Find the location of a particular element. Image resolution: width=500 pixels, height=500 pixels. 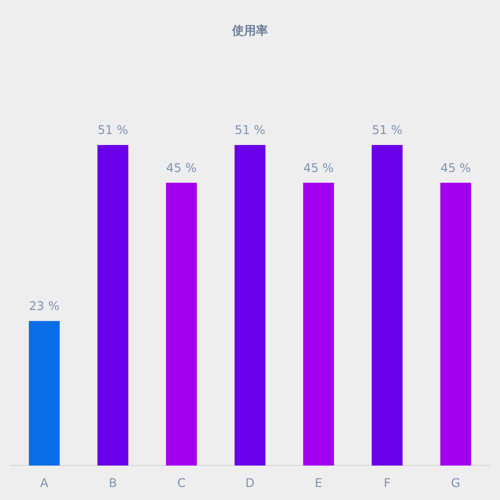

x-tick-label: E is located at coordinates (318, 483).